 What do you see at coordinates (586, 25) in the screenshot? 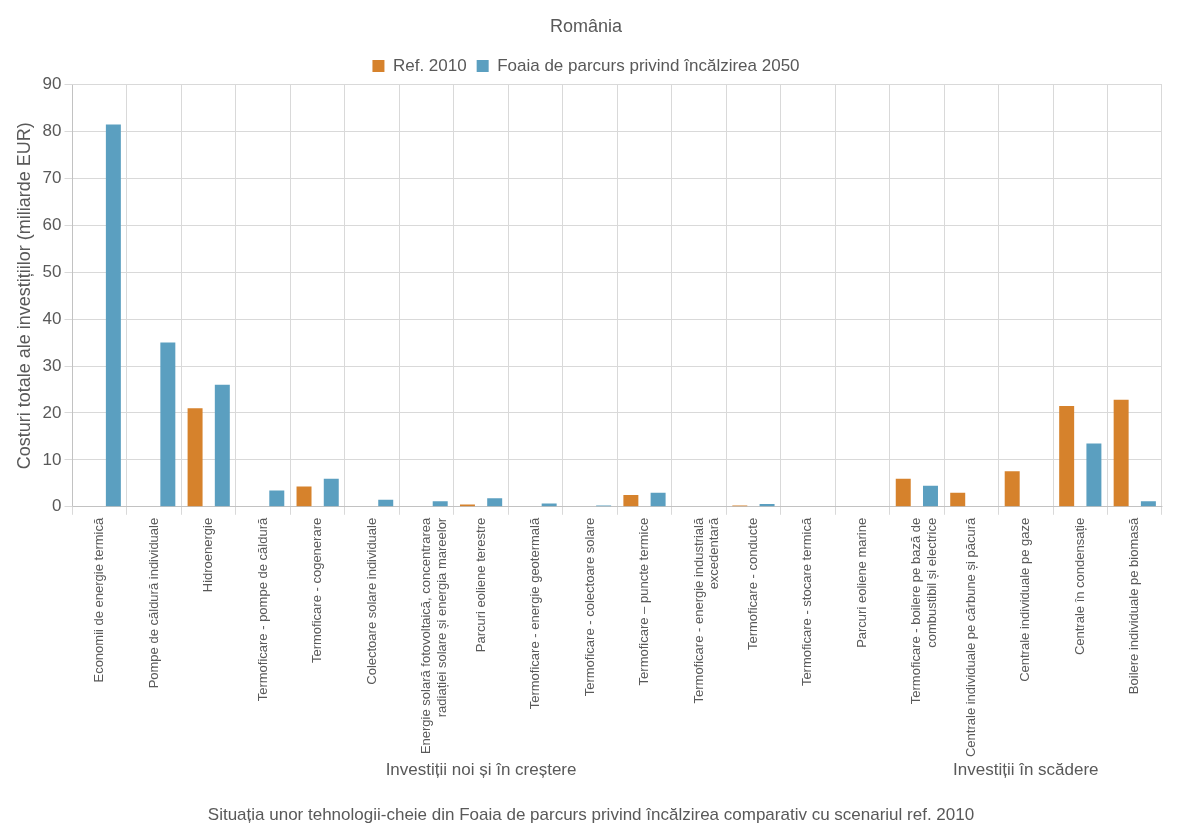
I see `chart-title: România` at bounding box center [586, 25].